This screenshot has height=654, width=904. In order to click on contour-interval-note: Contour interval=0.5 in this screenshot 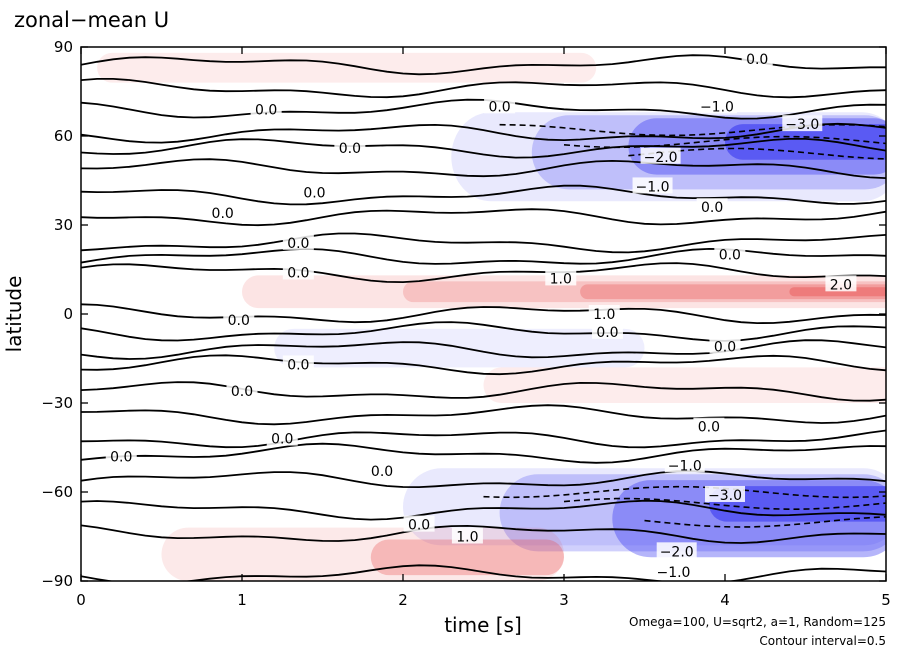, I will do `click(822, 641)`.